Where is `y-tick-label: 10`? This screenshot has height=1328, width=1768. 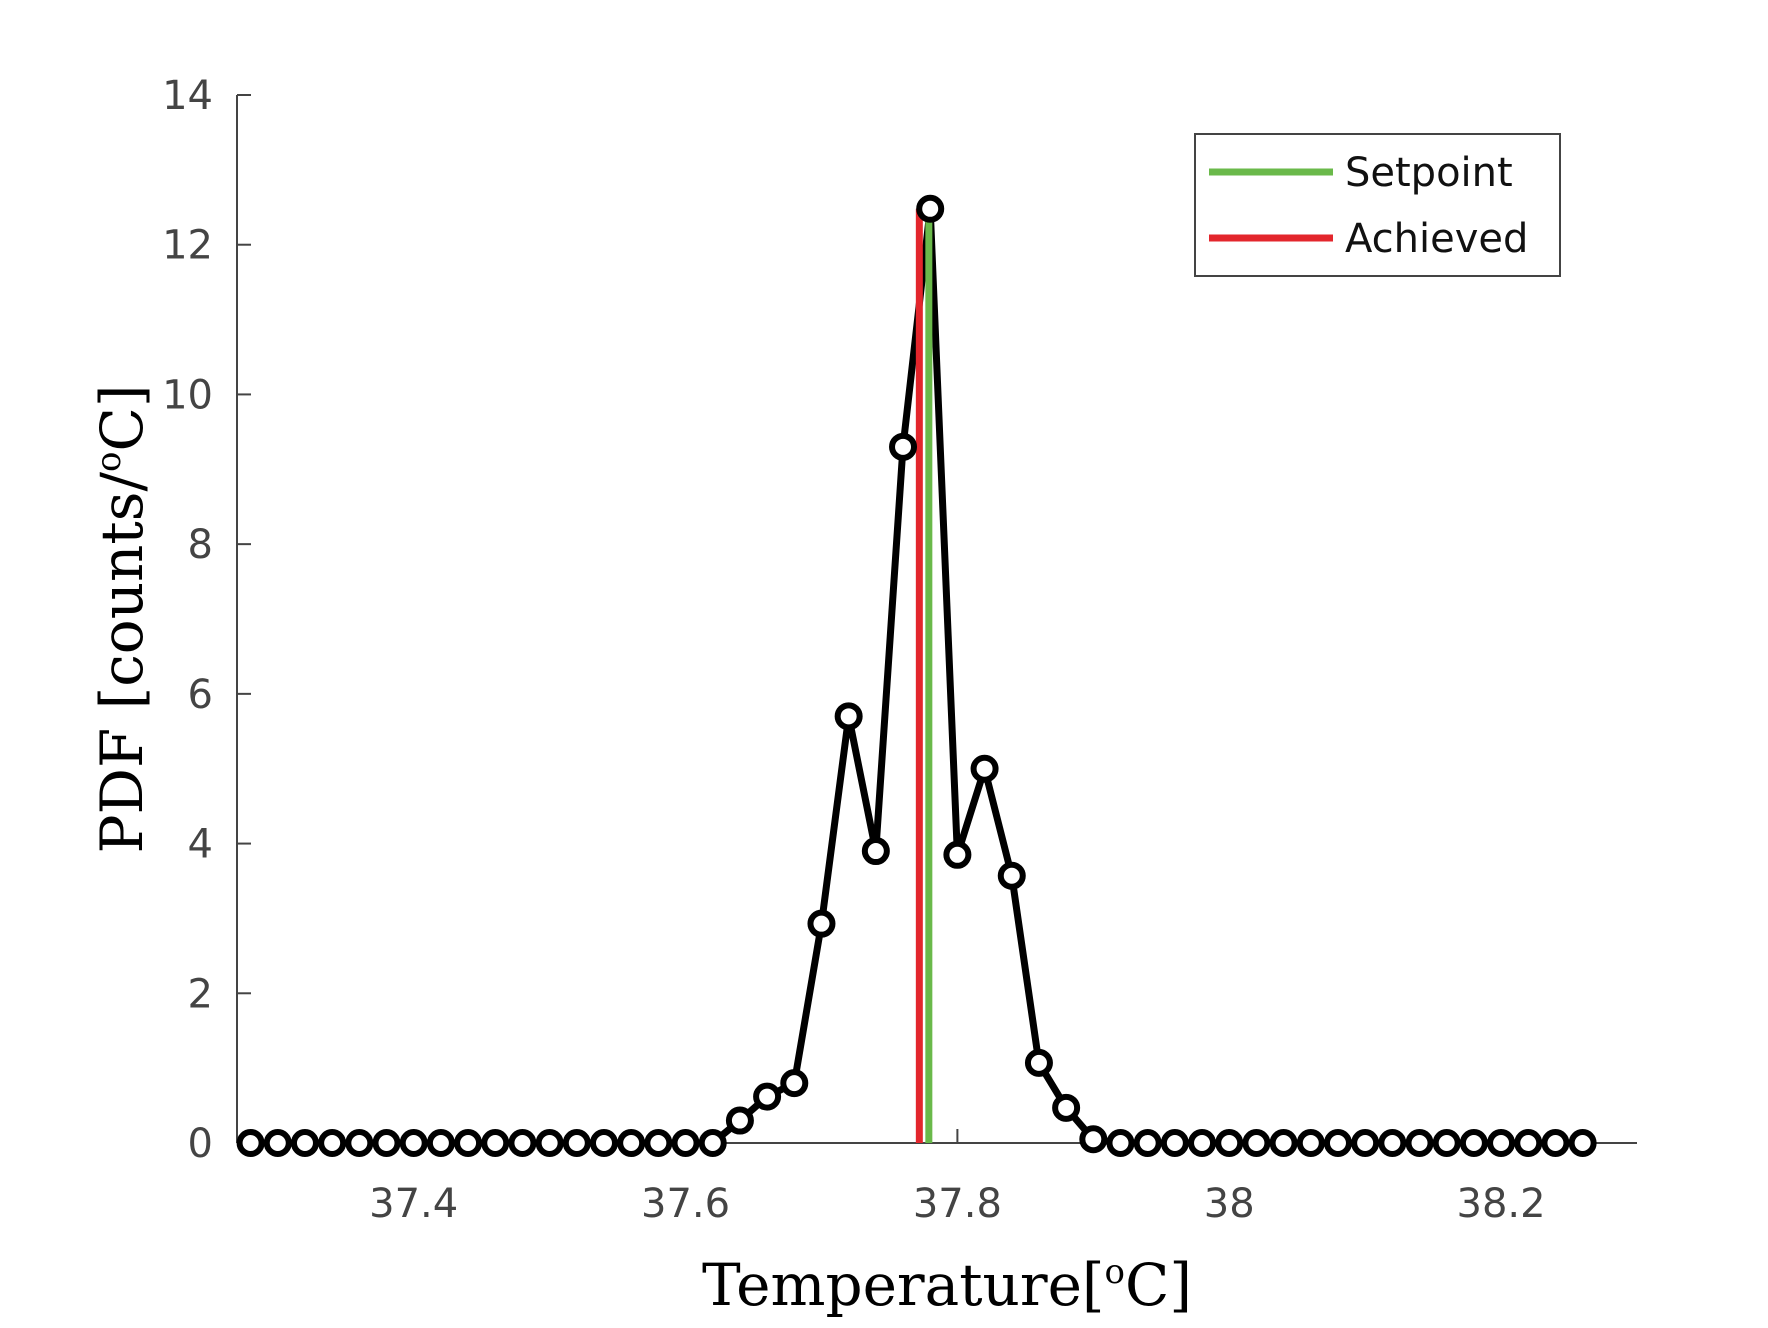 y-tick-label: 10 is located at coordinates (187, 395).